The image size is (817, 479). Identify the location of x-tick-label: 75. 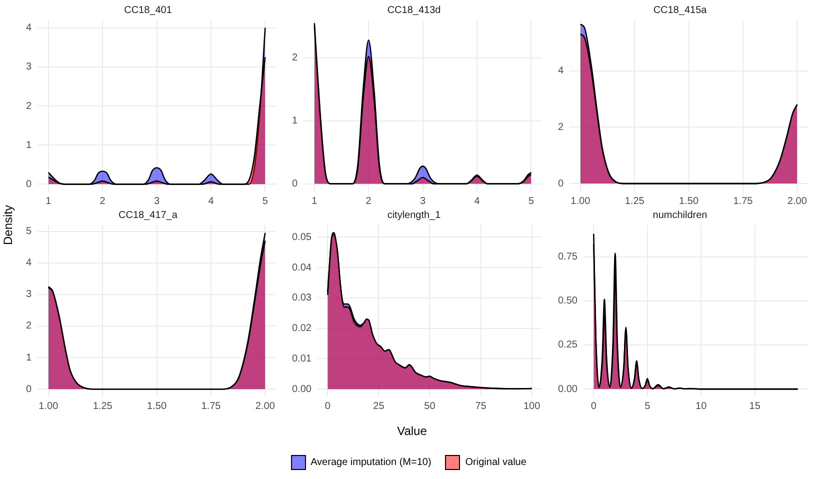
(481, 406).